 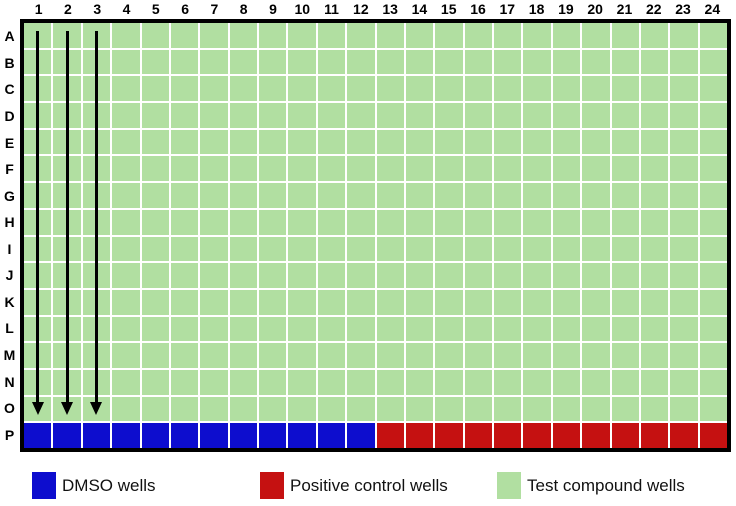 What do you see at coordinates (537, 115) in the screenshot?
I see `well-D18` at bounding box center [537, 115].